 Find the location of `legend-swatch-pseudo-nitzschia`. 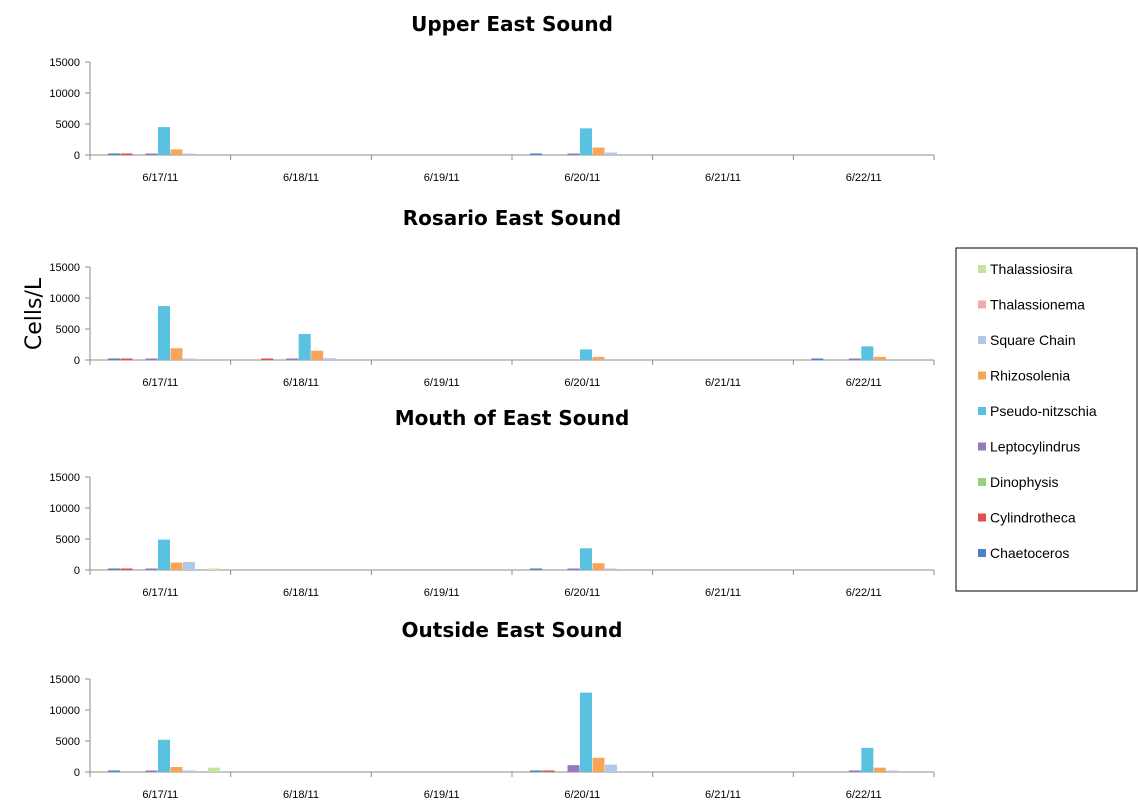

legend-swatch-pseudo-nitzschia is located at coordinates (982, 411).